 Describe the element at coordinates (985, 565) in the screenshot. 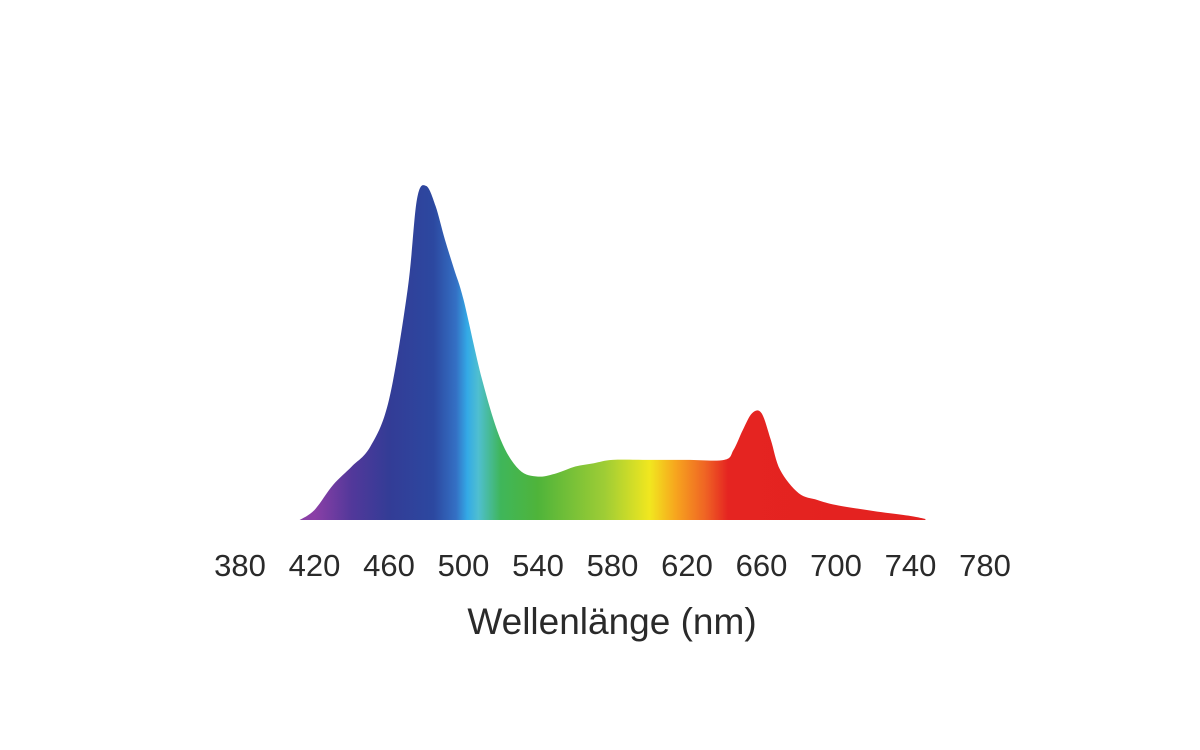

I see `x-tick-label: 780` at that location.